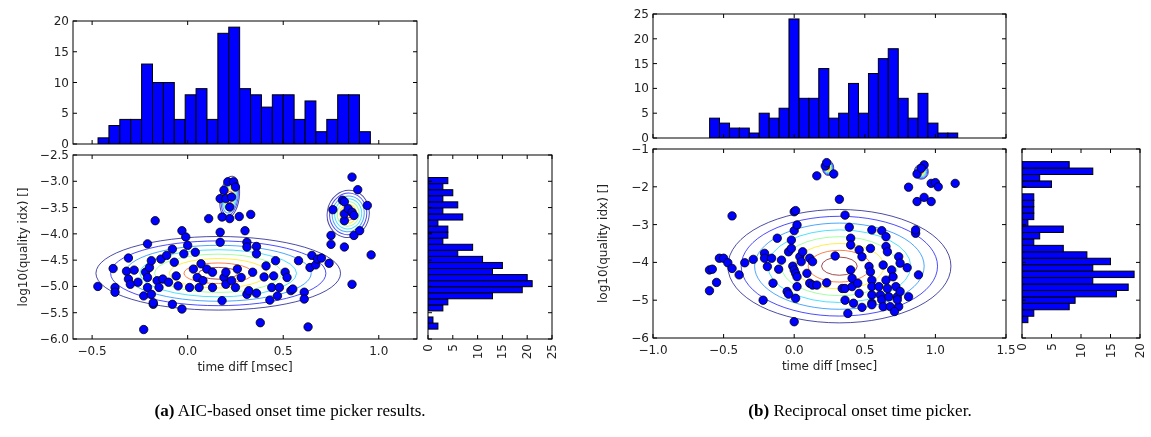 This screenshot has width=1151, height=437. What do you see at coordinates (860, 410) in the screenshot?
I see `text: (b) Reciprocal onset time picker.` at bounding box center [860, 410].